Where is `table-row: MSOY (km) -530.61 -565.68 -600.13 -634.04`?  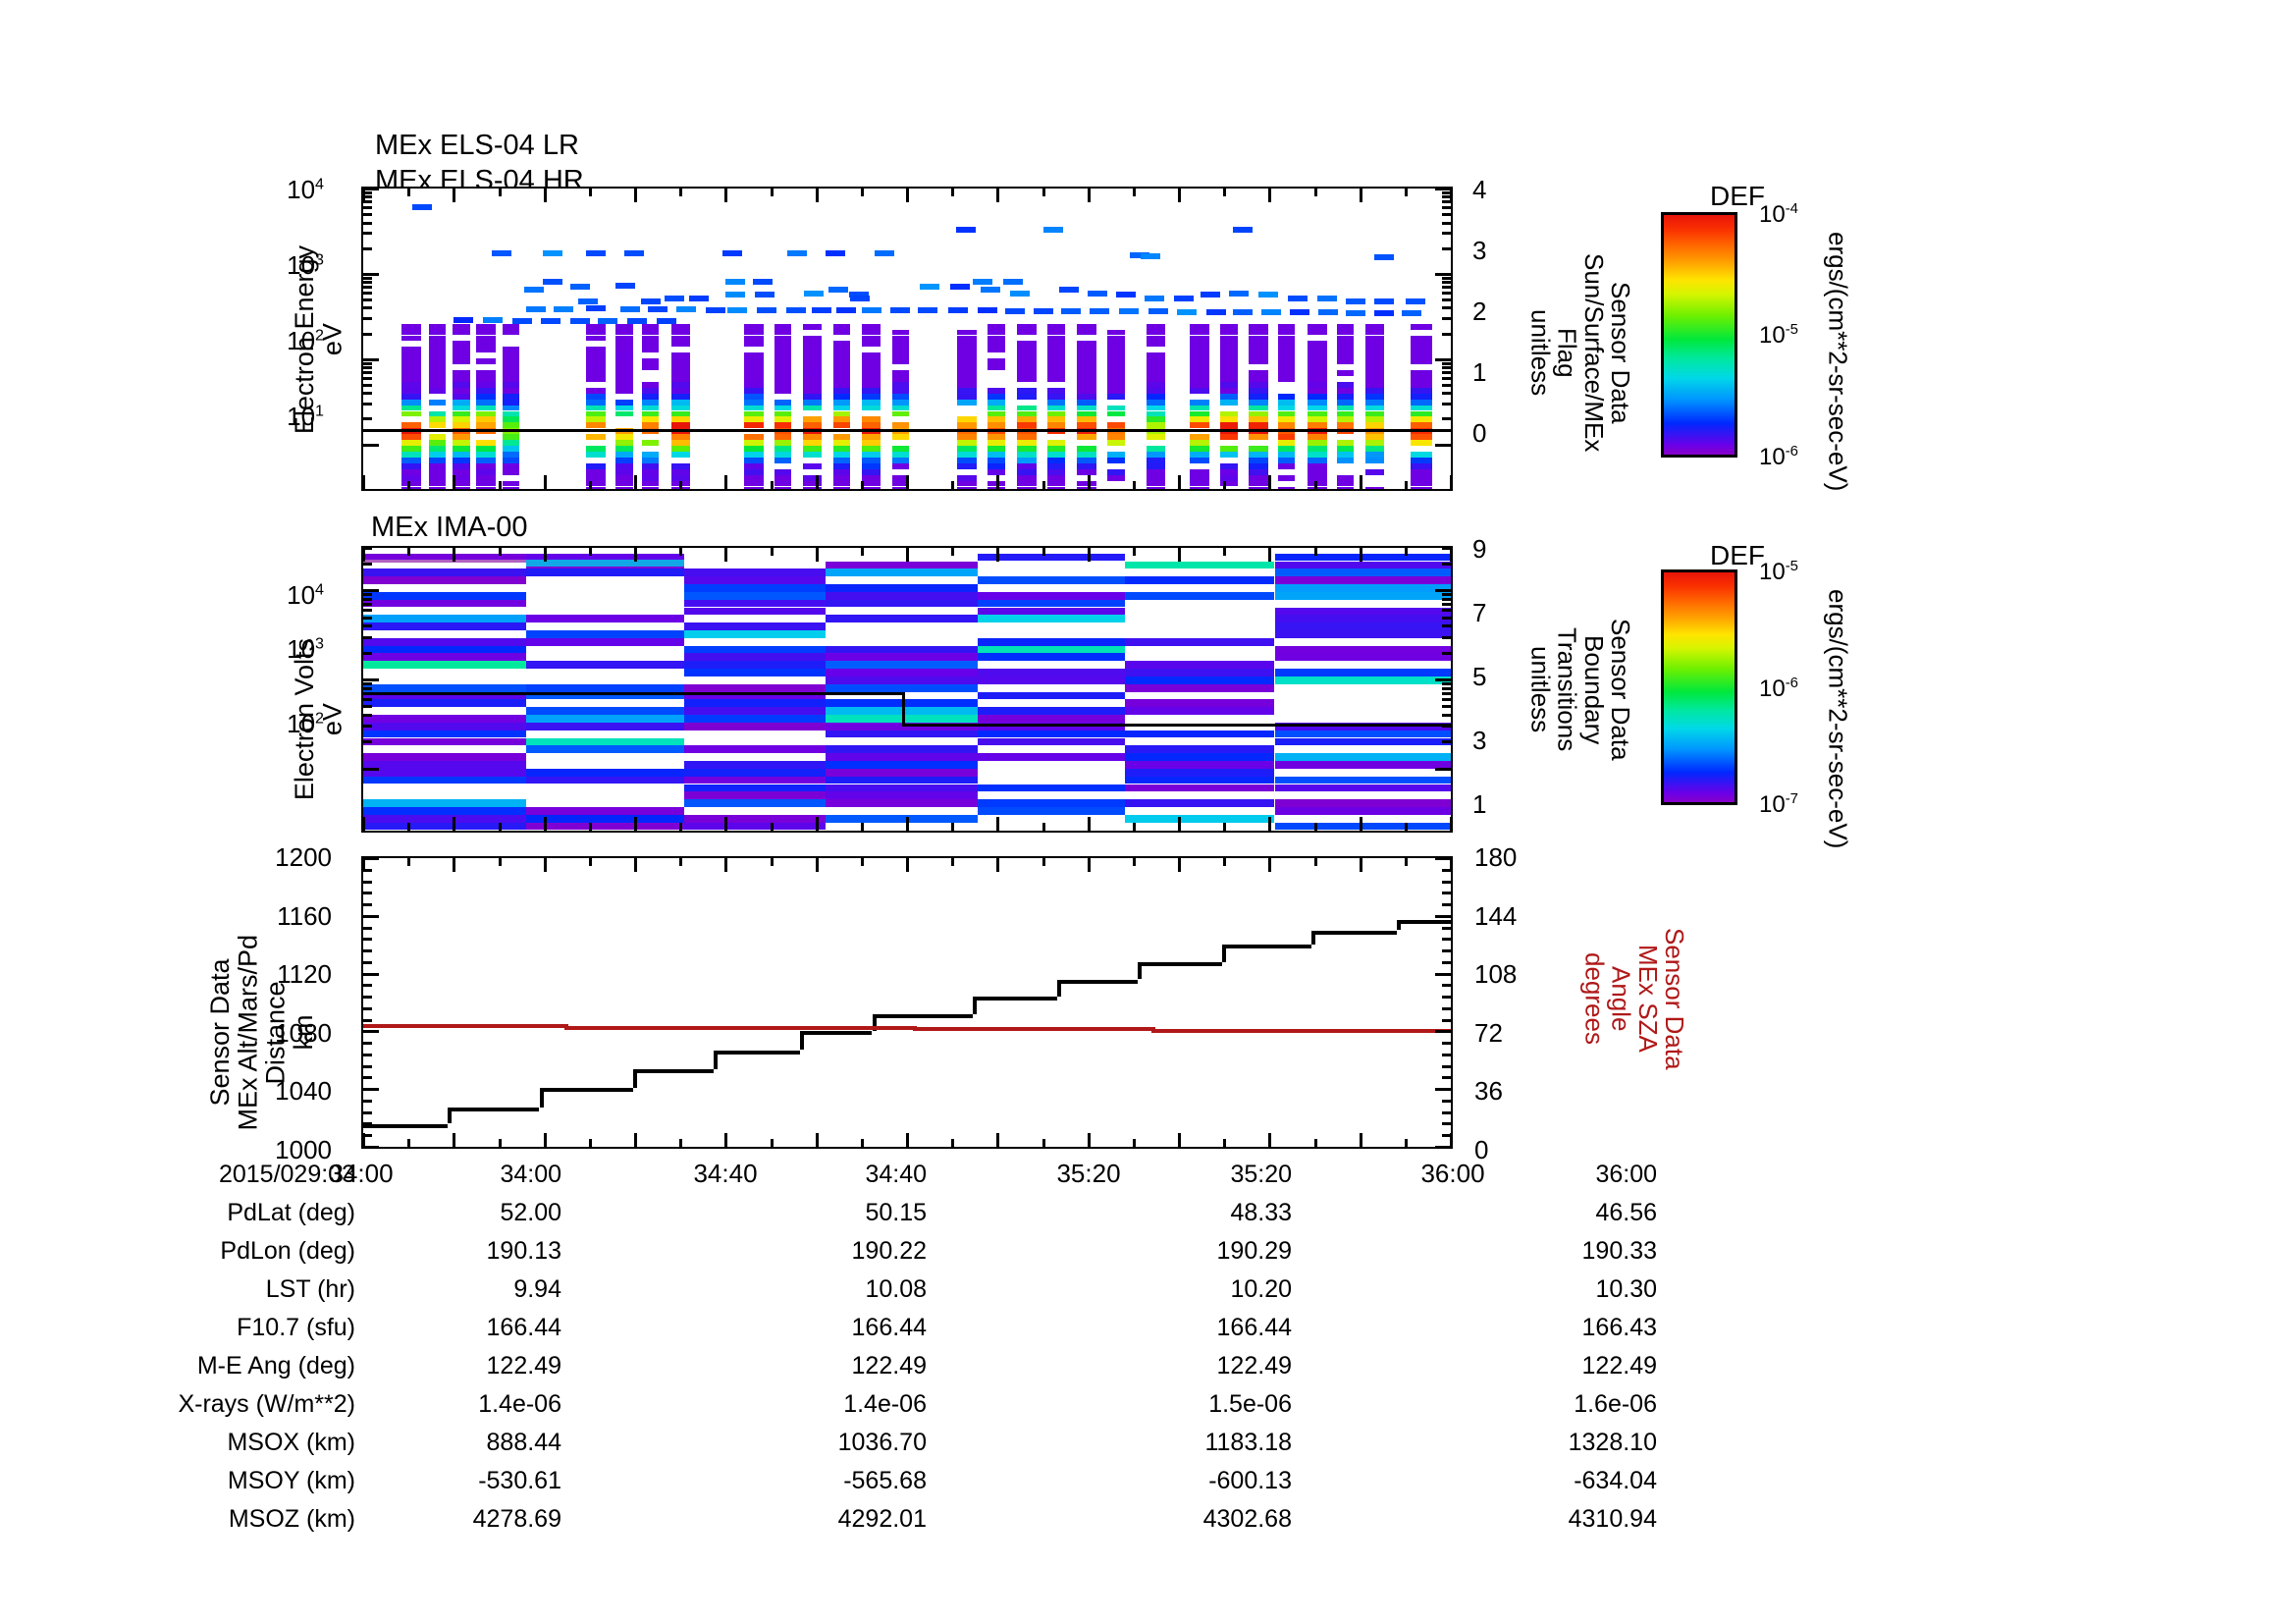 table-row: MSOY (km) -530.61 -565.68 -600.13 -634.04 is located at coordinates (829, 1483).